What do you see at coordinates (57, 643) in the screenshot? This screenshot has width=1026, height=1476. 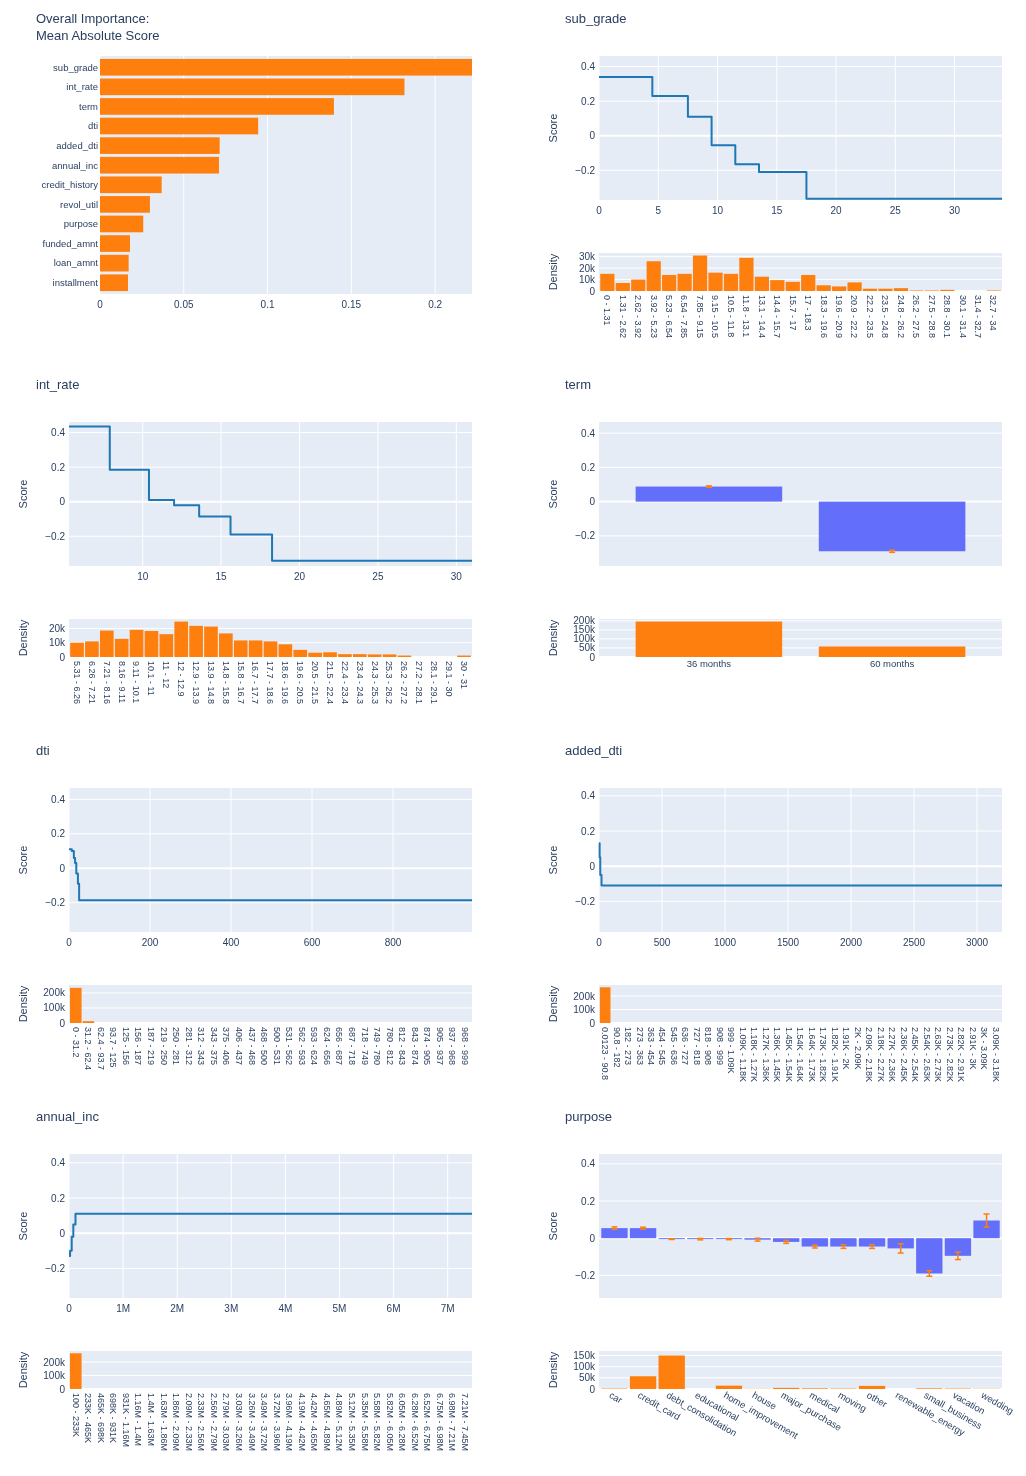 I see `y-tick-label: 10k` at bounding box center [57, 643].